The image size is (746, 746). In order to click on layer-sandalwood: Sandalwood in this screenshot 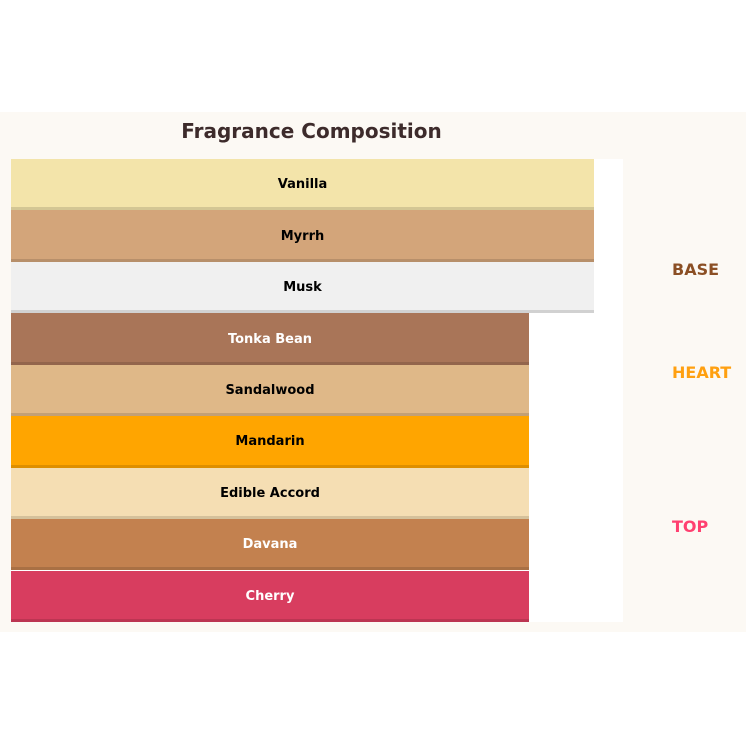, I will do `click(270, 390)`.